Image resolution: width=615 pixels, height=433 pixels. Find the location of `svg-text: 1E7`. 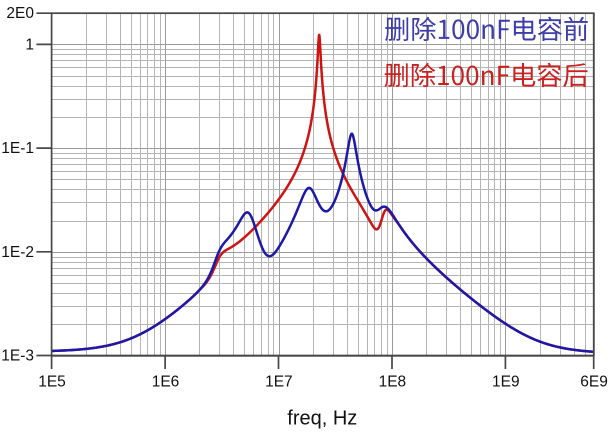

svg-text: 1E7 is located at coordinates (279, 381).